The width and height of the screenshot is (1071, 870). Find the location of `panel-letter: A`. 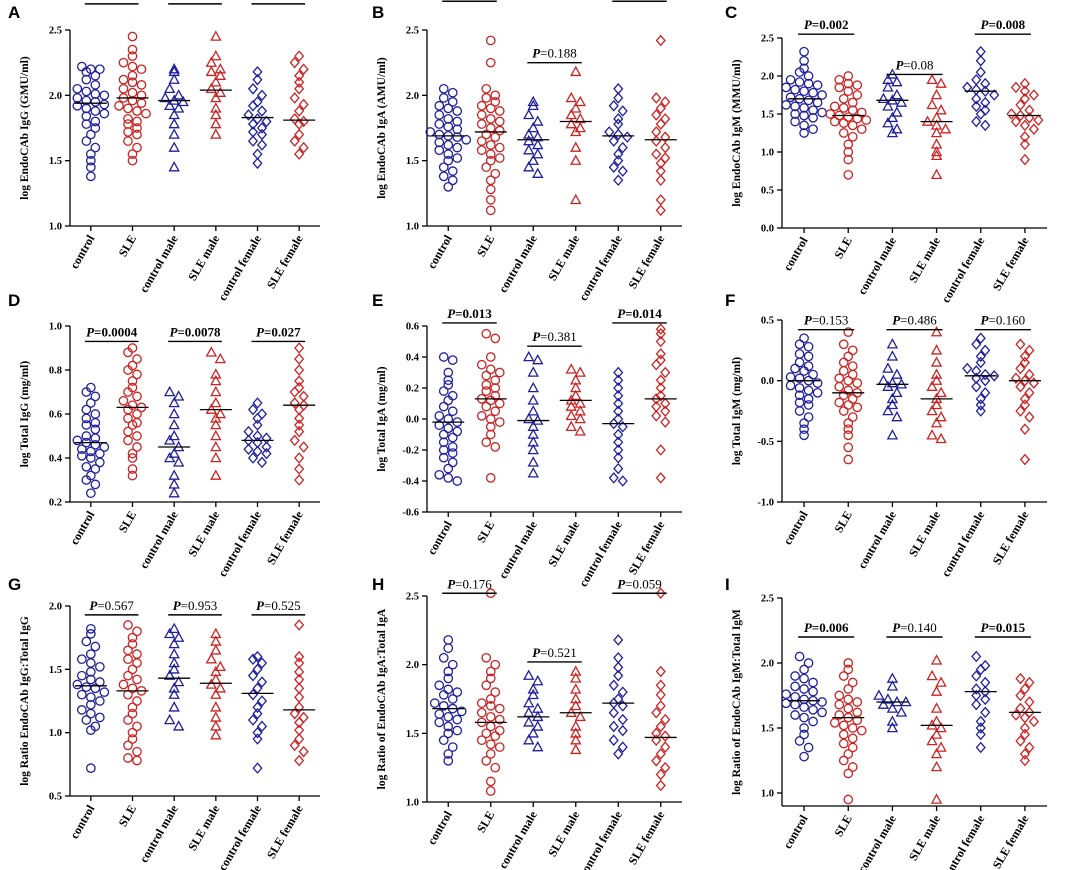

panel-letter: A is located at coordinates (14, 12).